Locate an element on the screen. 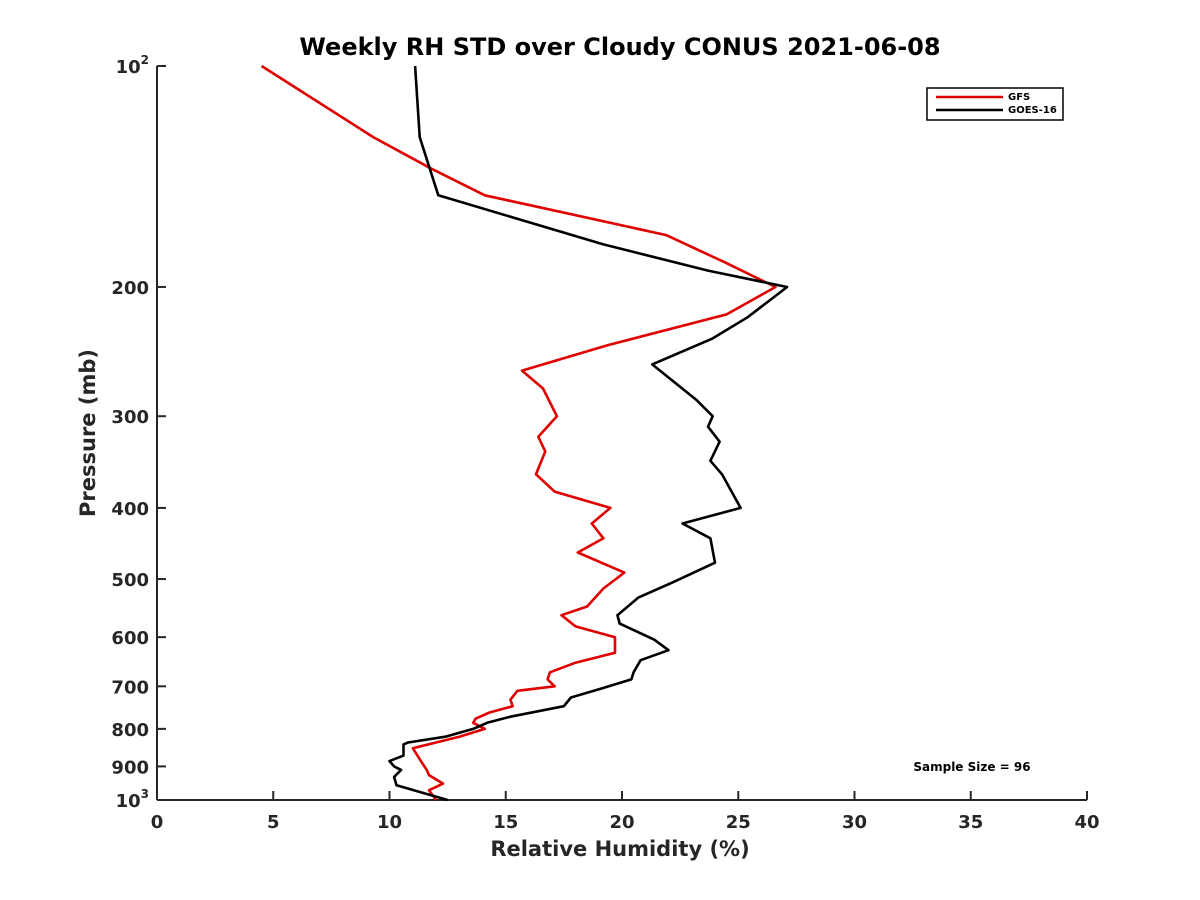  x-tick-label: 15 is located at coordinates (505, 822).